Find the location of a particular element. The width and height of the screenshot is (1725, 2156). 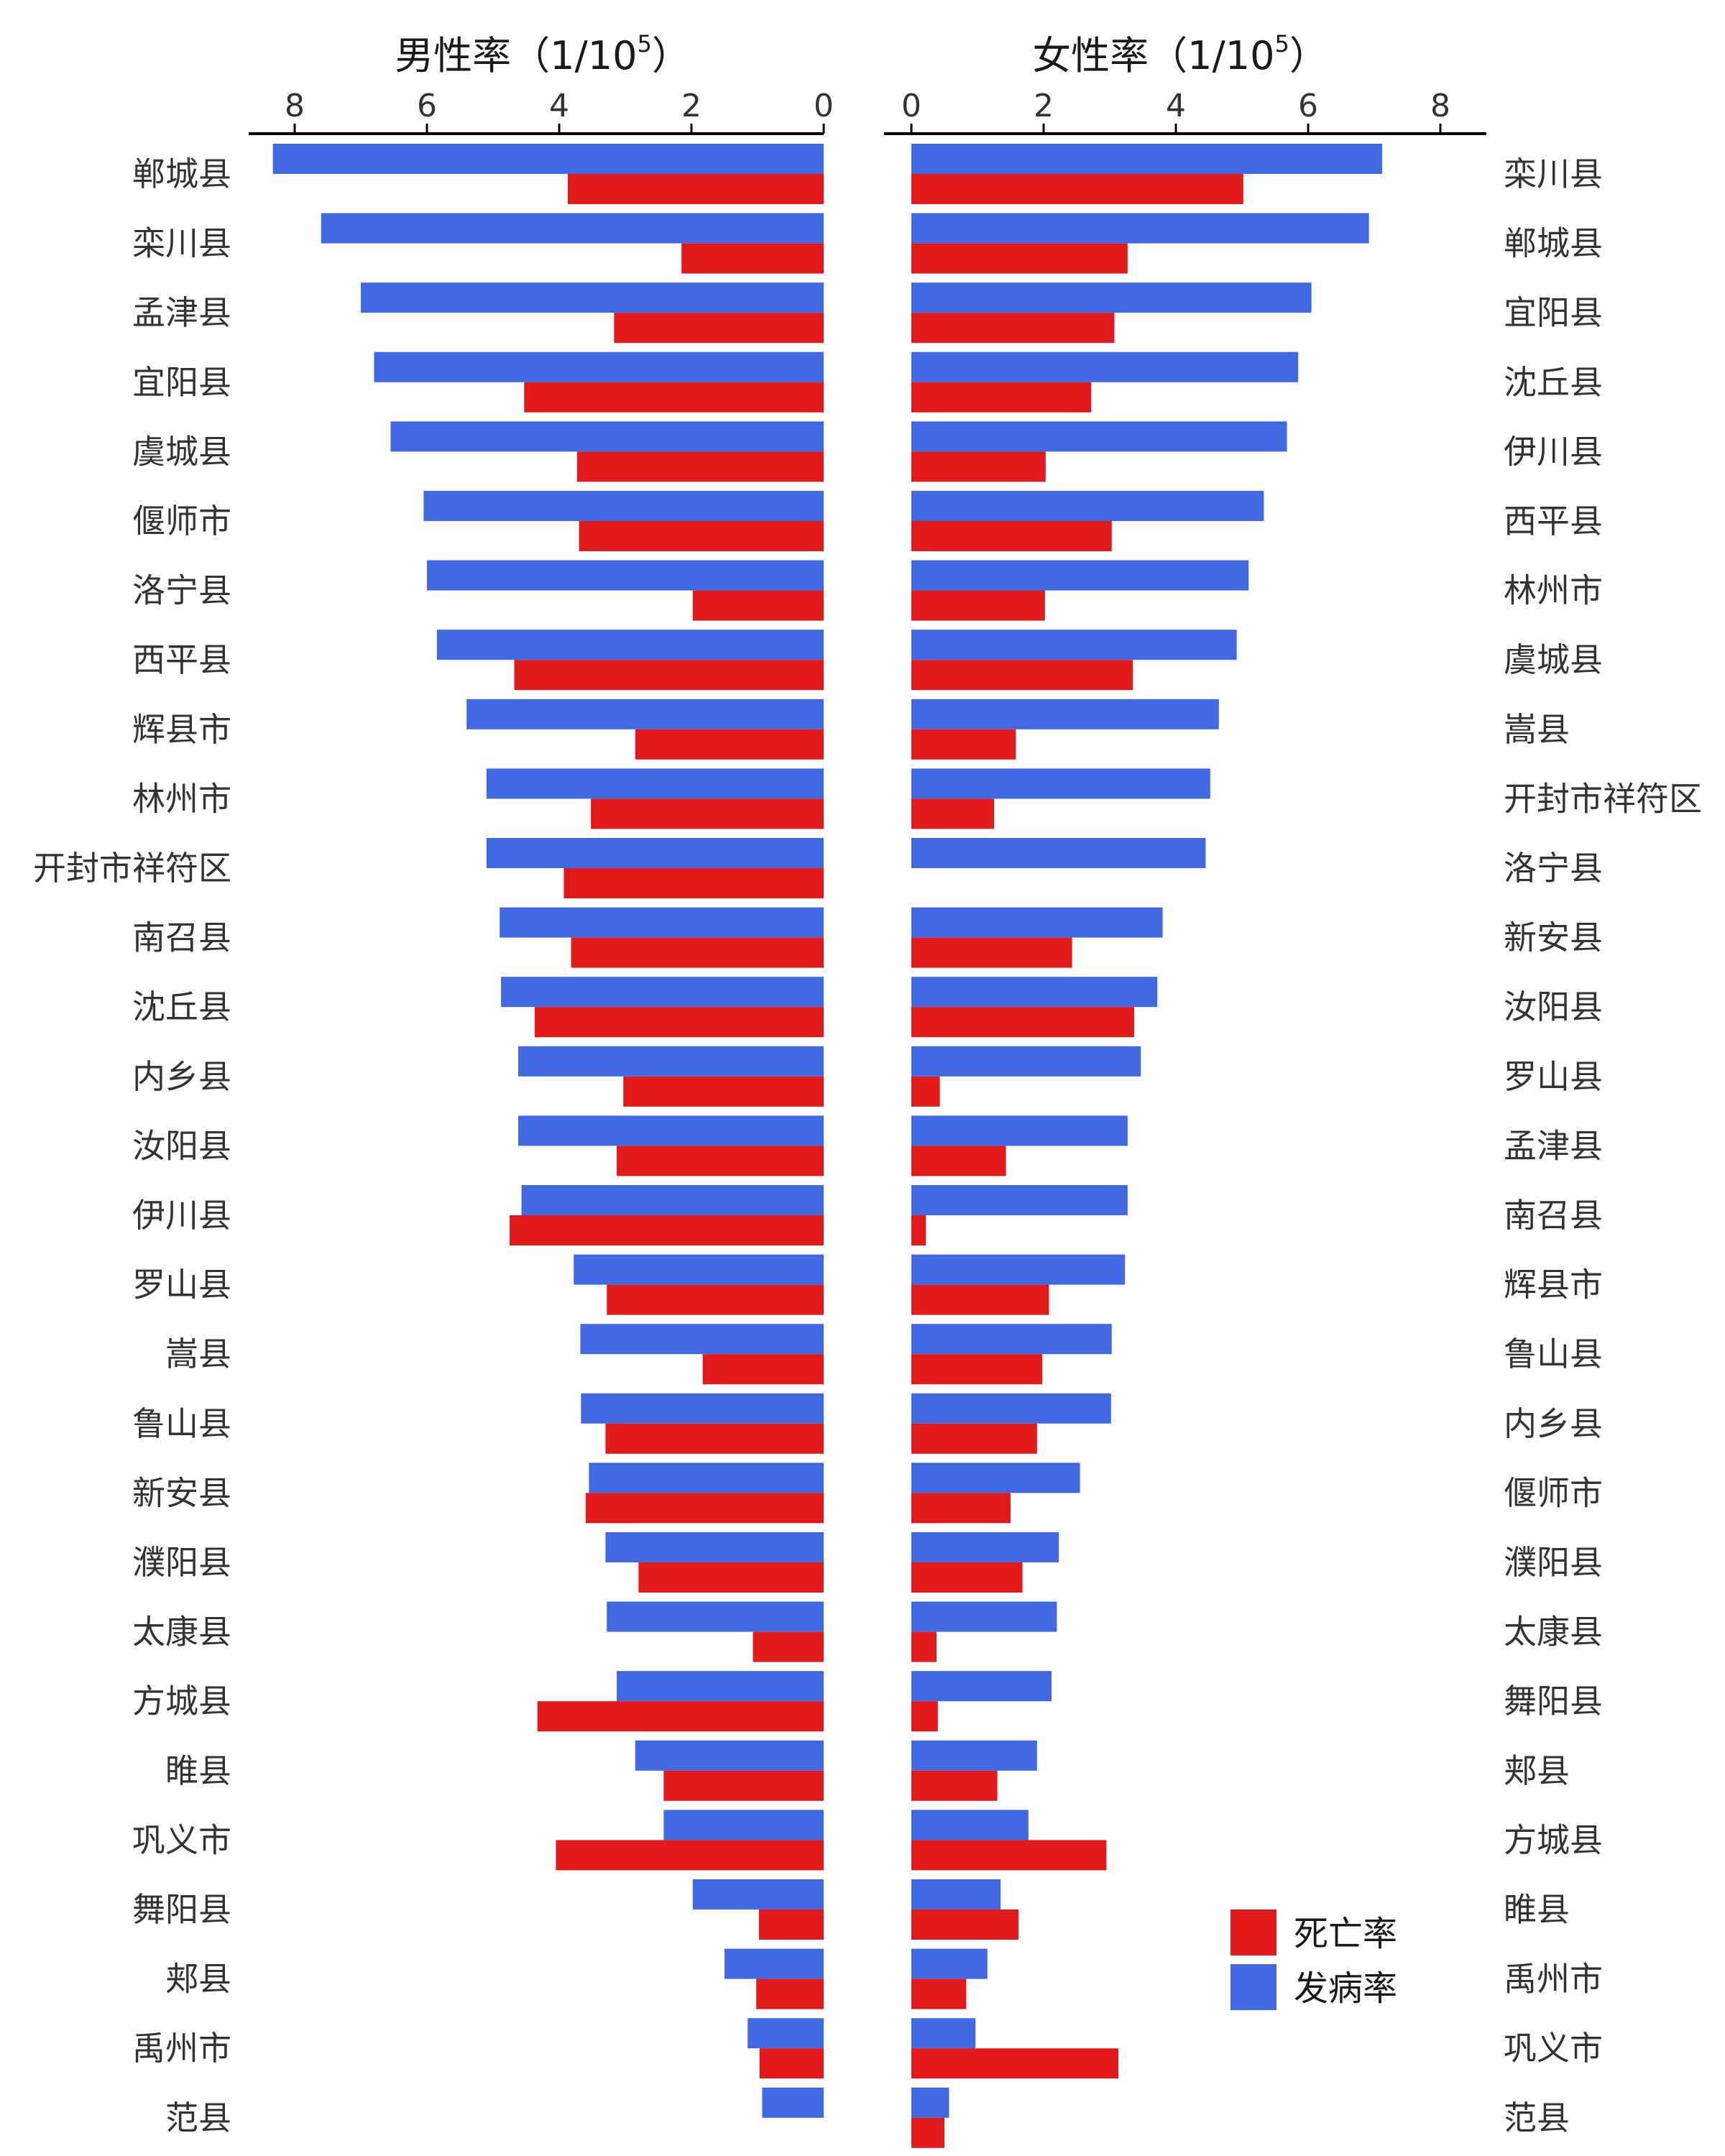

male-category-label-12: 沈丘县 is located at coordinates (181, 1007).